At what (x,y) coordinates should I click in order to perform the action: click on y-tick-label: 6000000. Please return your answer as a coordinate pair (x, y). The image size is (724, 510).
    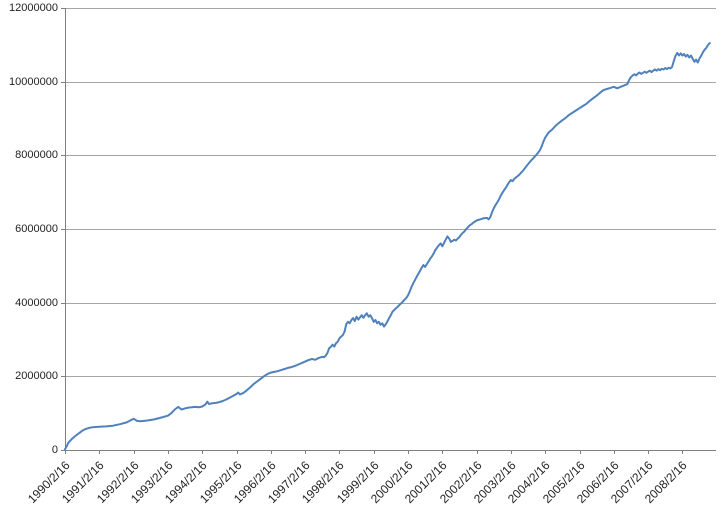
    Looking at the image, I should click on (36, 229).